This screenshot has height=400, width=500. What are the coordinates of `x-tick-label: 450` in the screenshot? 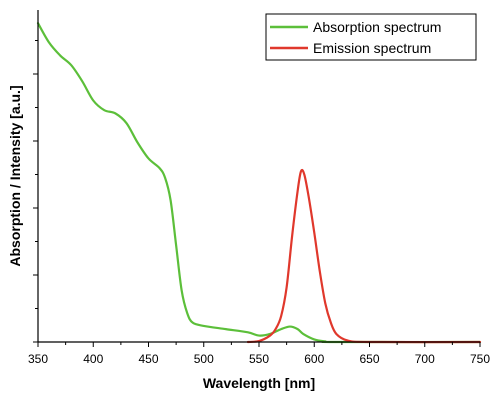 It's located at (148, 359).